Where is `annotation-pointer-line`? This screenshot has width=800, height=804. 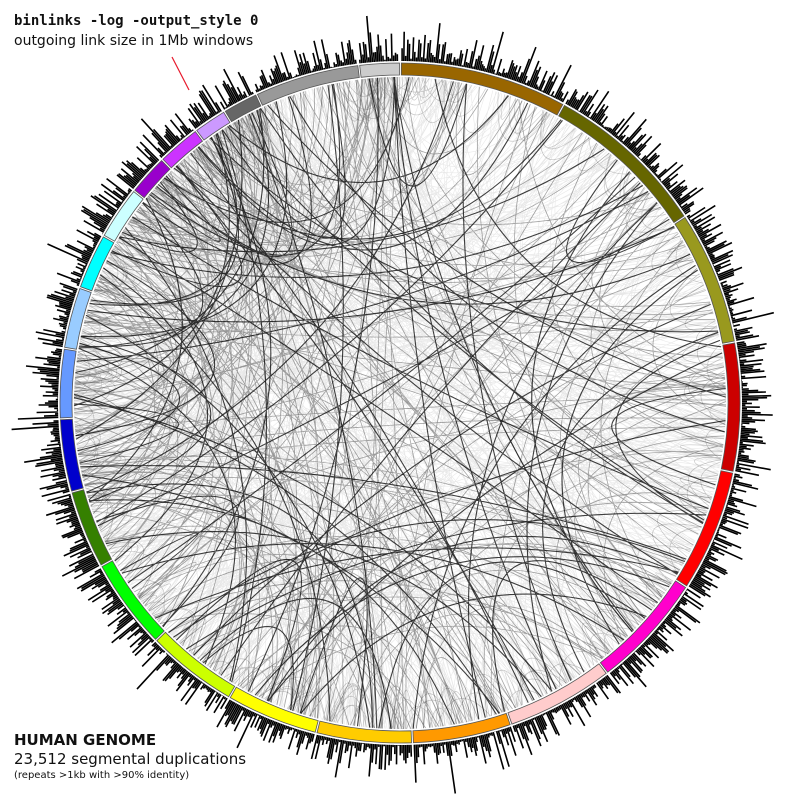 annotation-pointer-line is located at coordinates (180, 73).